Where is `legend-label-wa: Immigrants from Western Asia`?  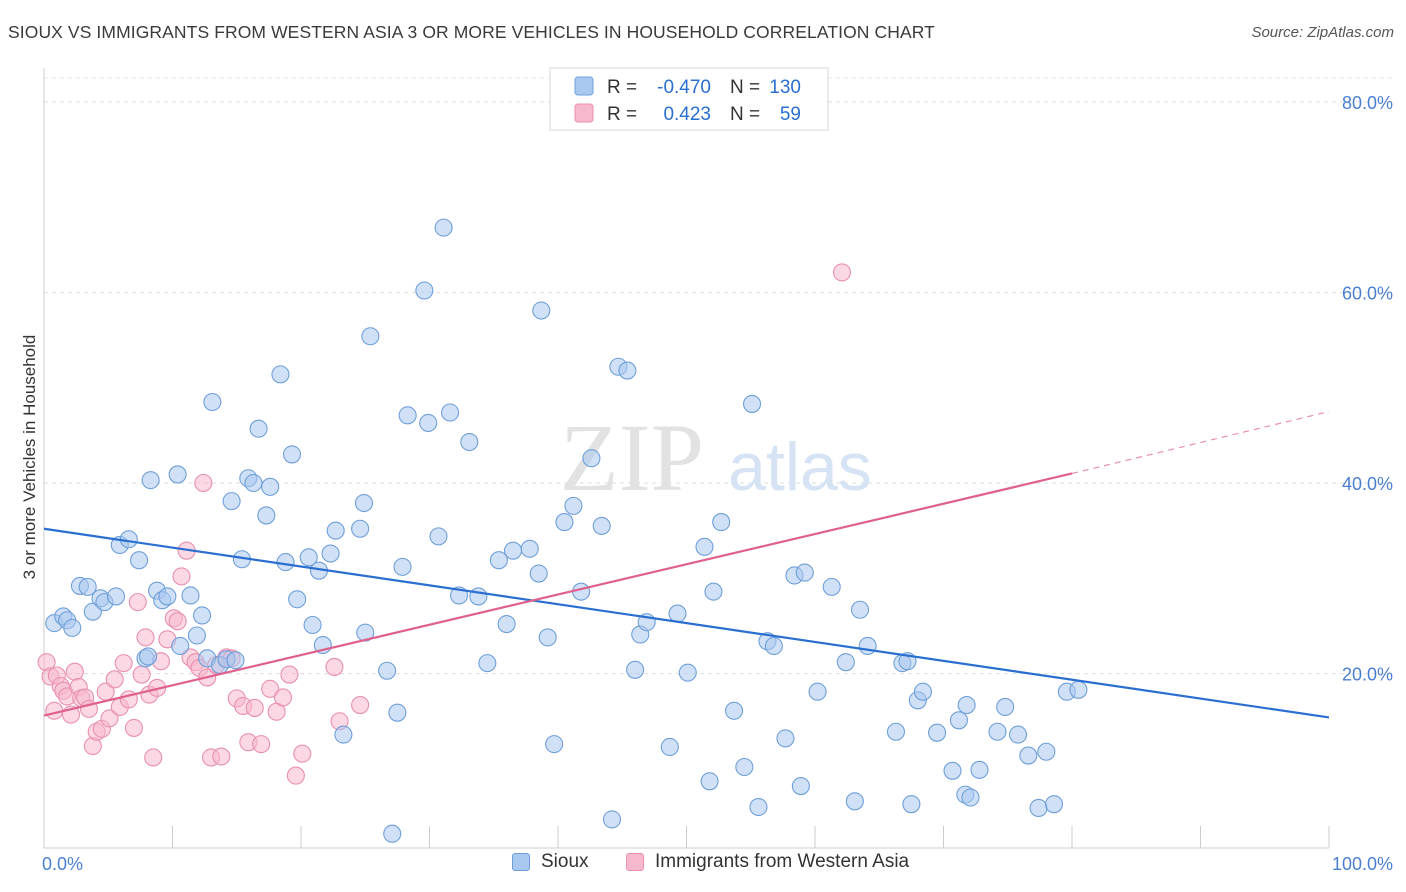 legend-label-wa: Immigrants from Western Asia is located at coordinates (782, 861).